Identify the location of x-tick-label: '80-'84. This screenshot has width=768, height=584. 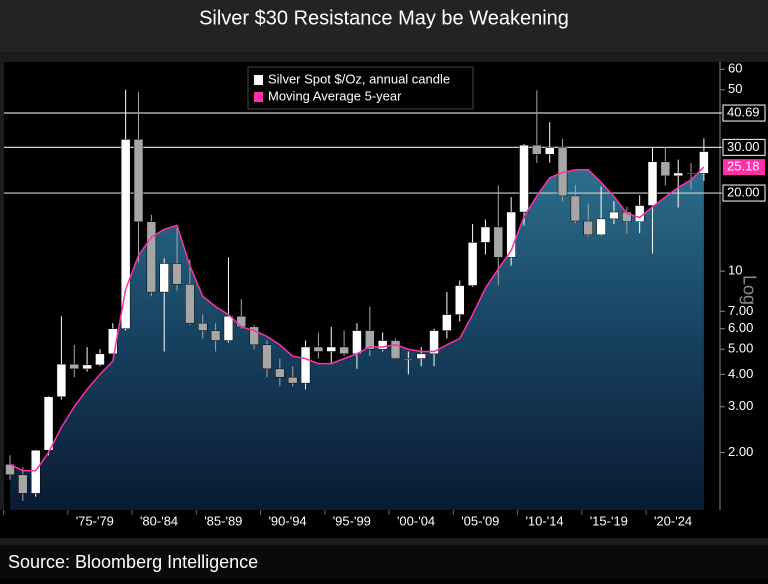
(159, 520).